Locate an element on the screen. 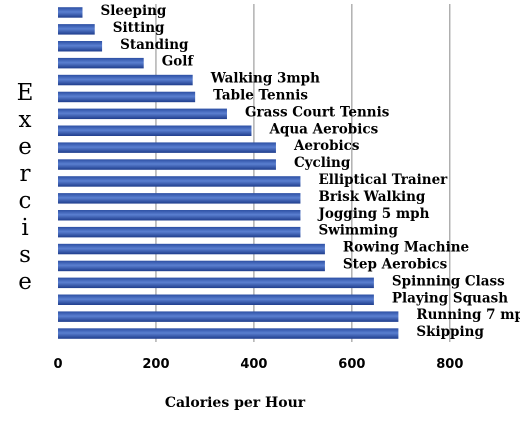 The width and height of the screenshot is (520, 421). x-tick-label-800: 800 is located at coordinates (449, 364).